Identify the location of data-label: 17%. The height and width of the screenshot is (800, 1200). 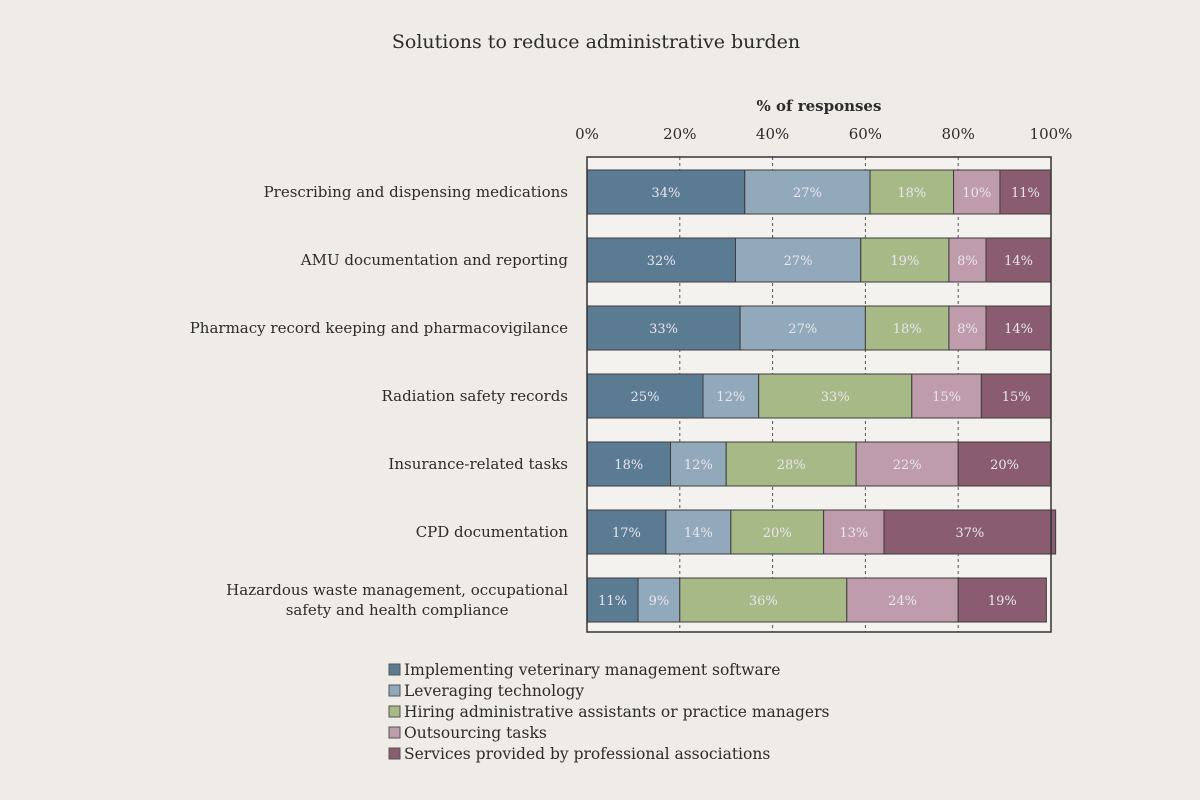
(626, 533).